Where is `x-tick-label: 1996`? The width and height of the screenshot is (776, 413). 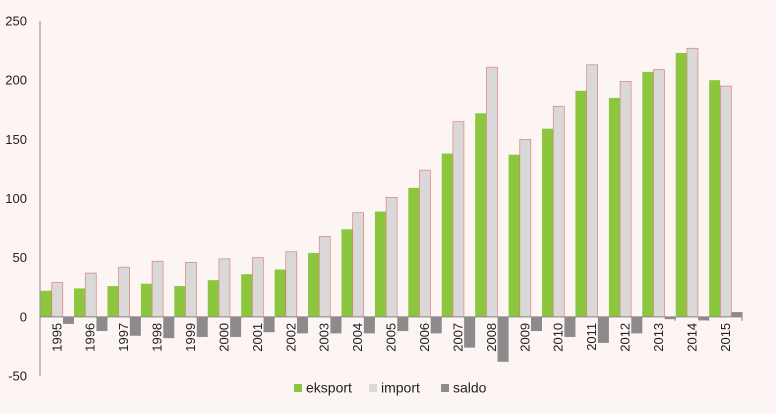 x-tick-label: 1996 is located at coordinates (90, 337).